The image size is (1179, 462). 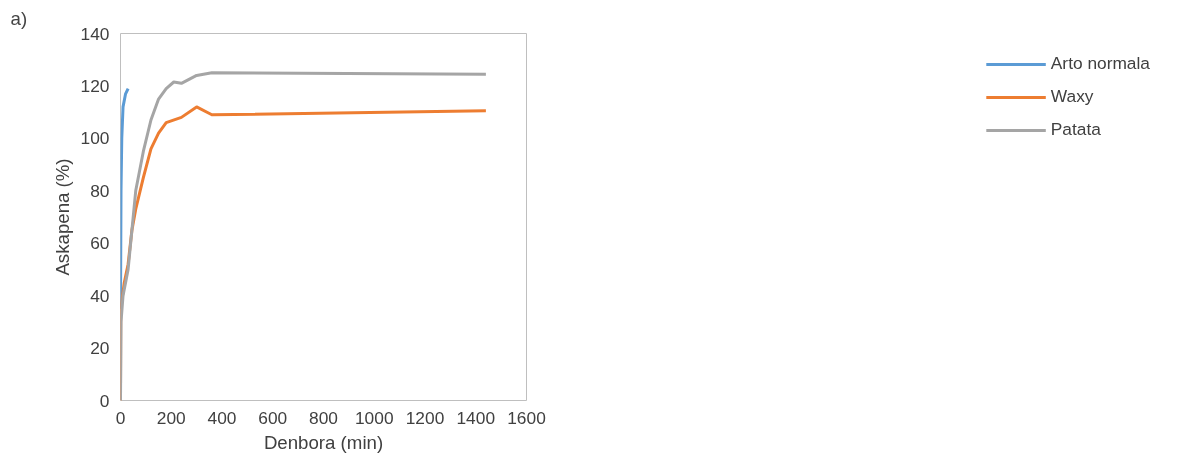 What do you see at coordinates (95, 33) in the screenshot?
I see `y-tick-label: 140` at bounding box center [95, 33].